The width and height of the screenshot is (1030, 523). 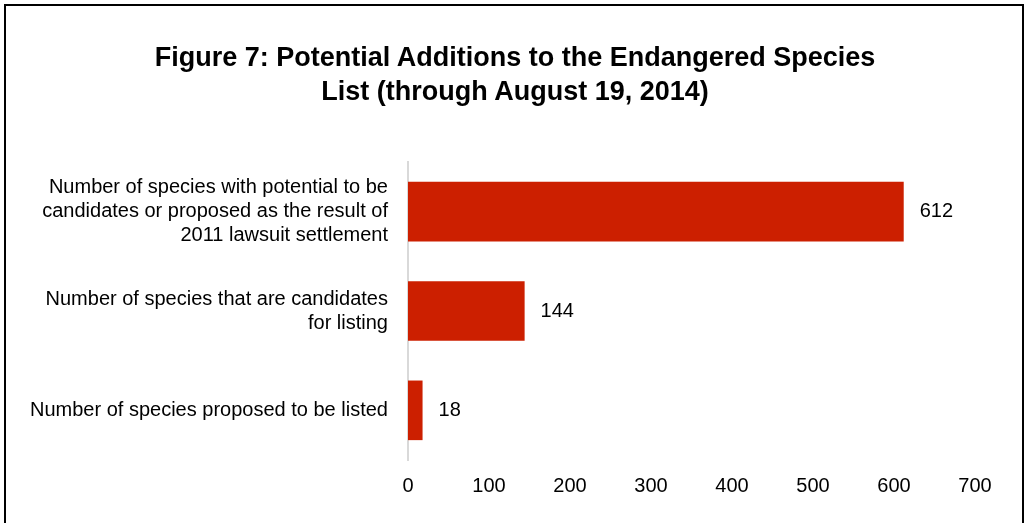 I want to click on x-tick-label: 0, so click(x=408, y=484).